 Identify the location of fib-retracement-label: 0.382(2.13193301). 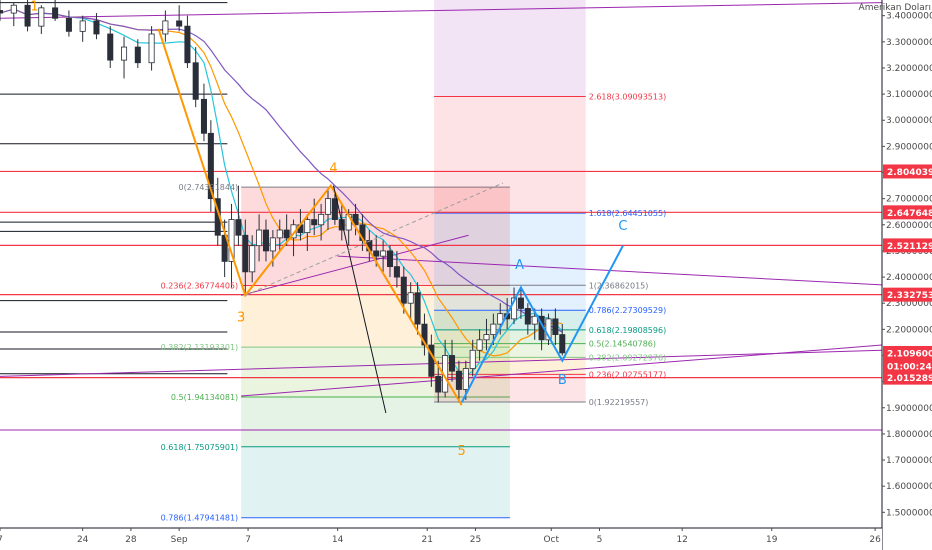
(200, 347).